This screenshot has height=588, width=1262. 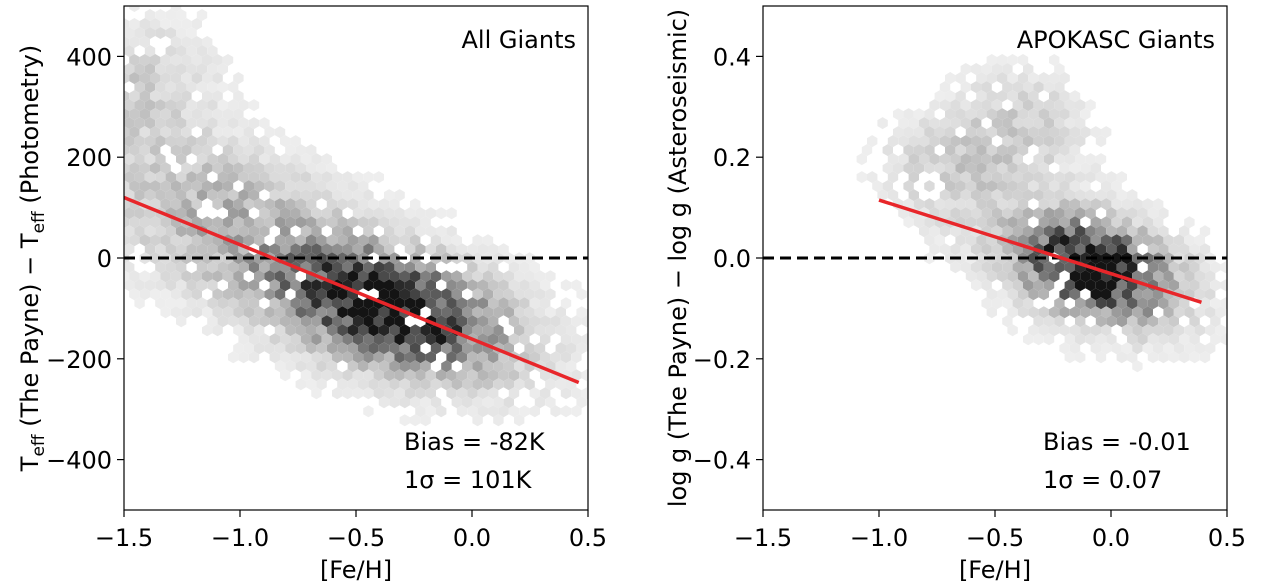 I want to click on x-axis-label: [Fe/H], so click(x=356, y=570).